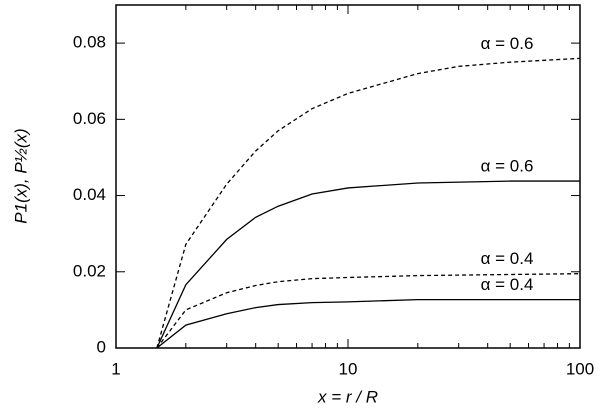 This screenshot has height=412, width=600. What do you see at coordinates (580, 368) in the screenshot?
I see `x-tick-label: 100` at bounding box center [580, 368].